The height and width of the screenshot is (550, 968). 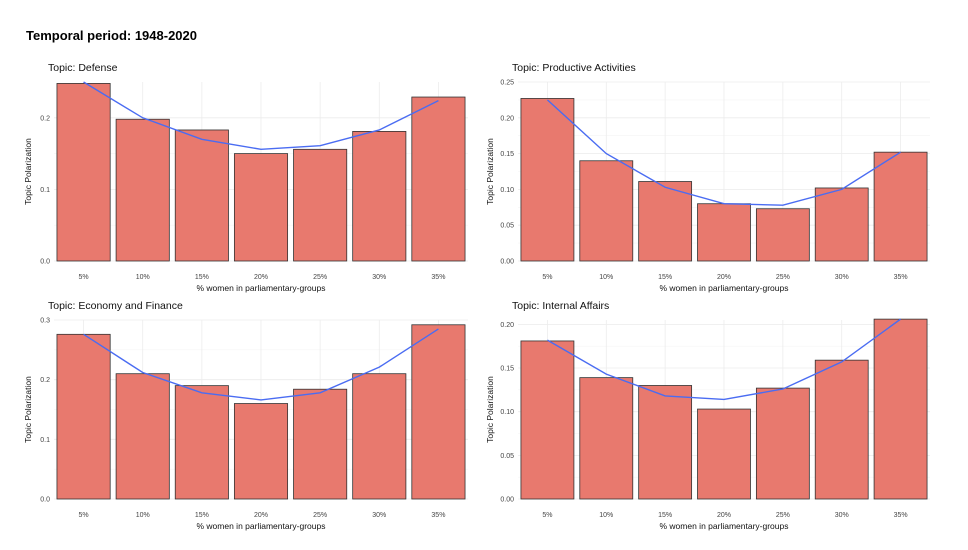 I want to click on chart-title: Topic: Productive Activities, so click(x=574, y=68).